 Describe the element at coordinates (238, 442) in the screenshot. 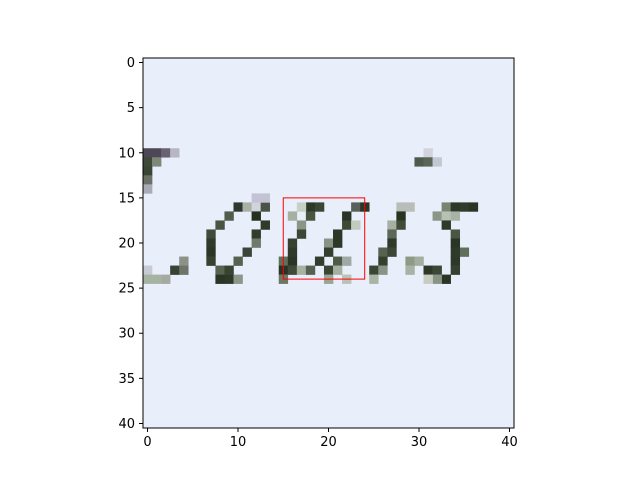

I see `x-tick-label: 10` at that location.